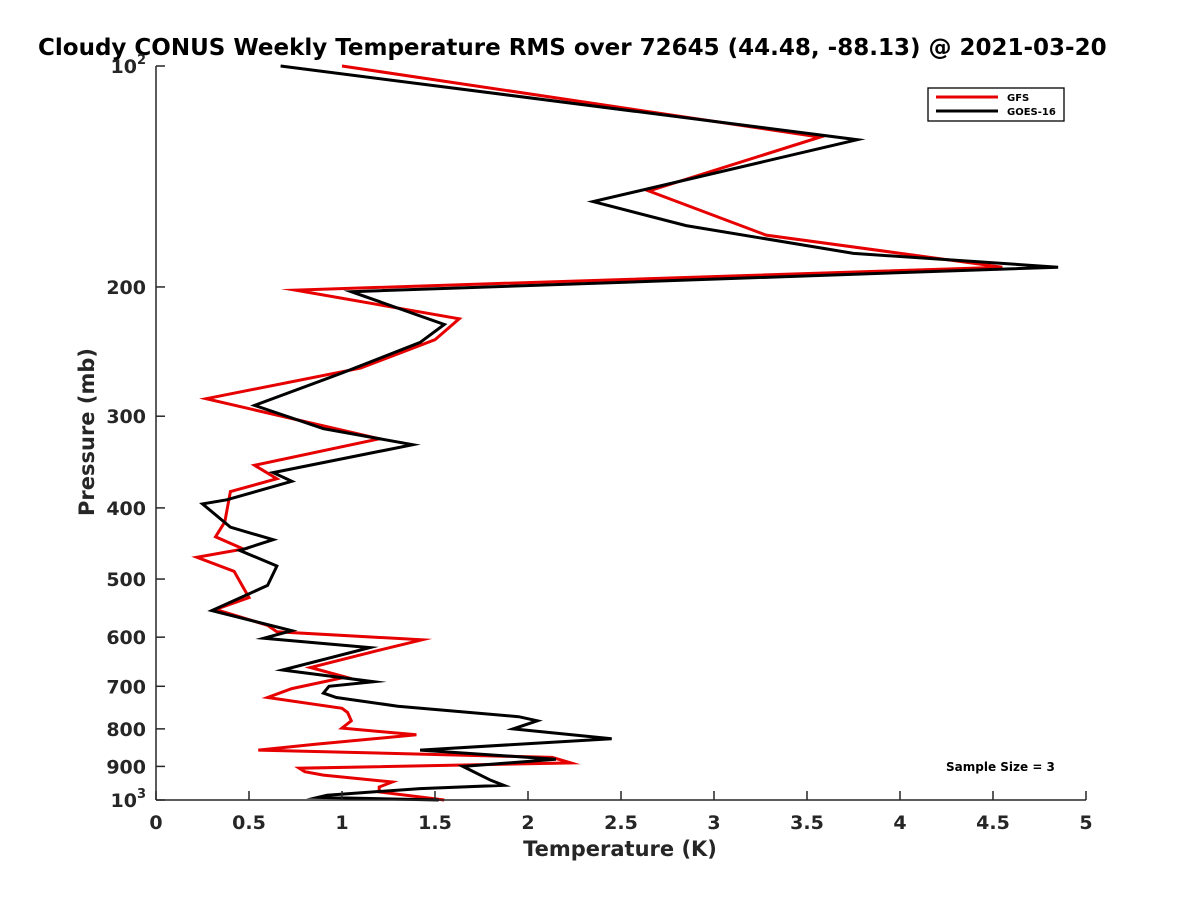  I want to click on y-tick-label: 800, so click(126, 730).